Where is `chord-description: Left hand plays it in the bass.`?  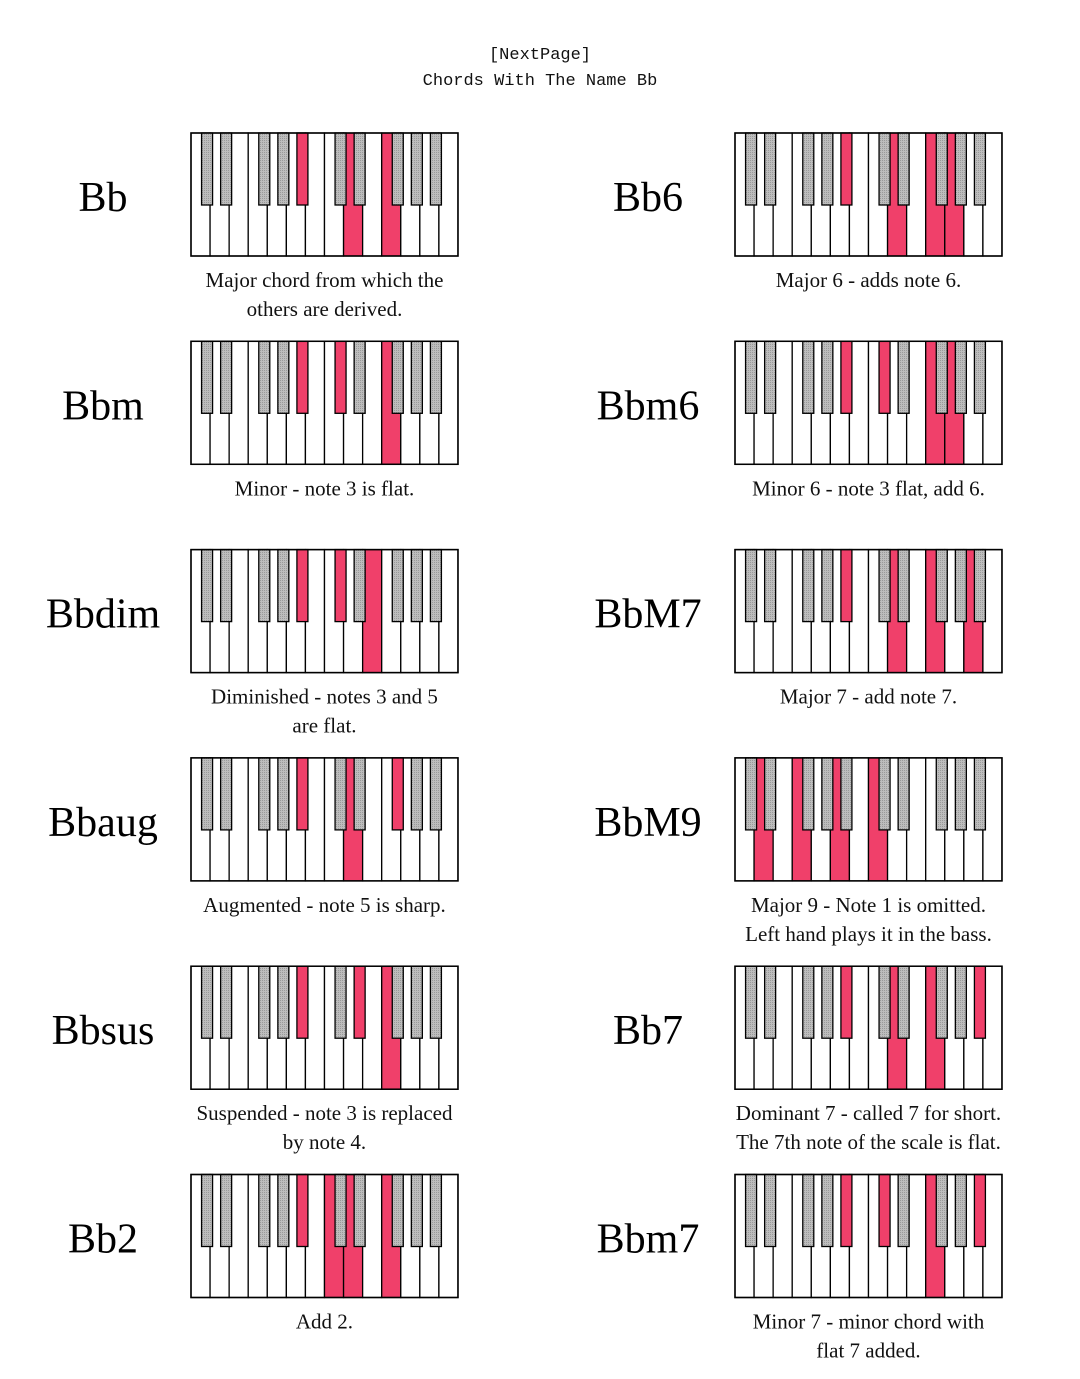 chord-description: Left hand plays it in the bass. is located at coordinates (868, 934).